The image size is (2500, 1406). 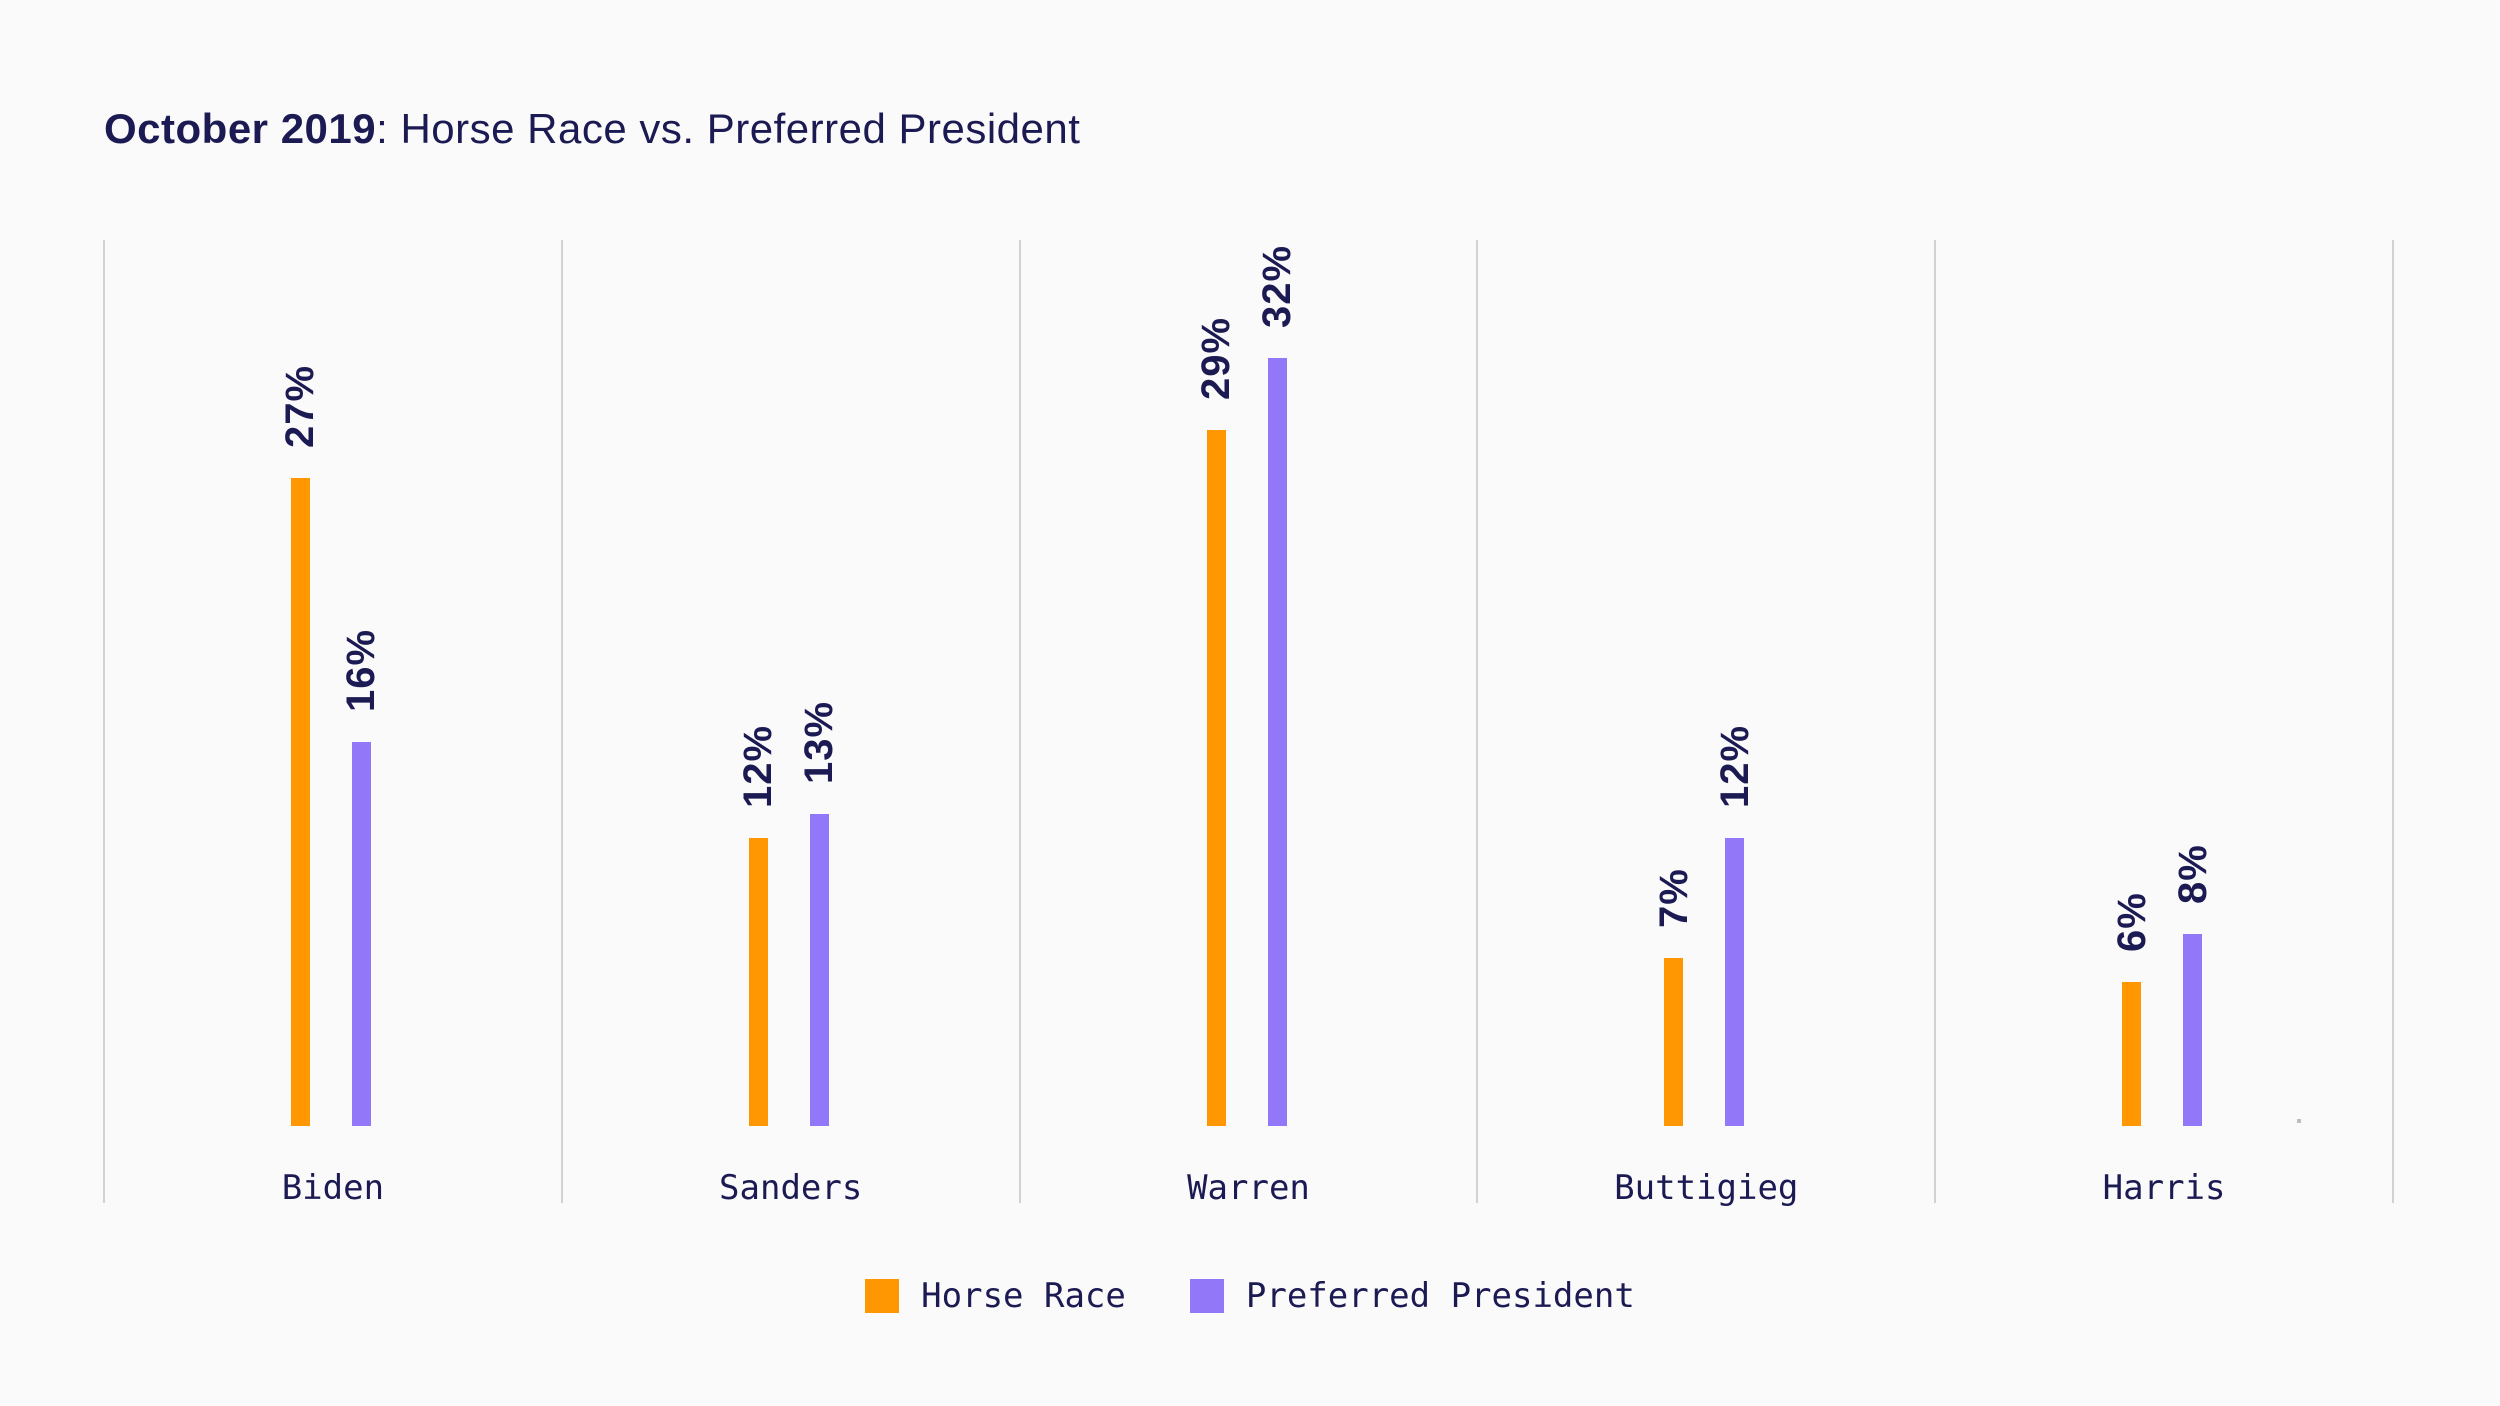 I want to click on legend-item-horse-race: Horse Race, so click(x=995, y=1296).